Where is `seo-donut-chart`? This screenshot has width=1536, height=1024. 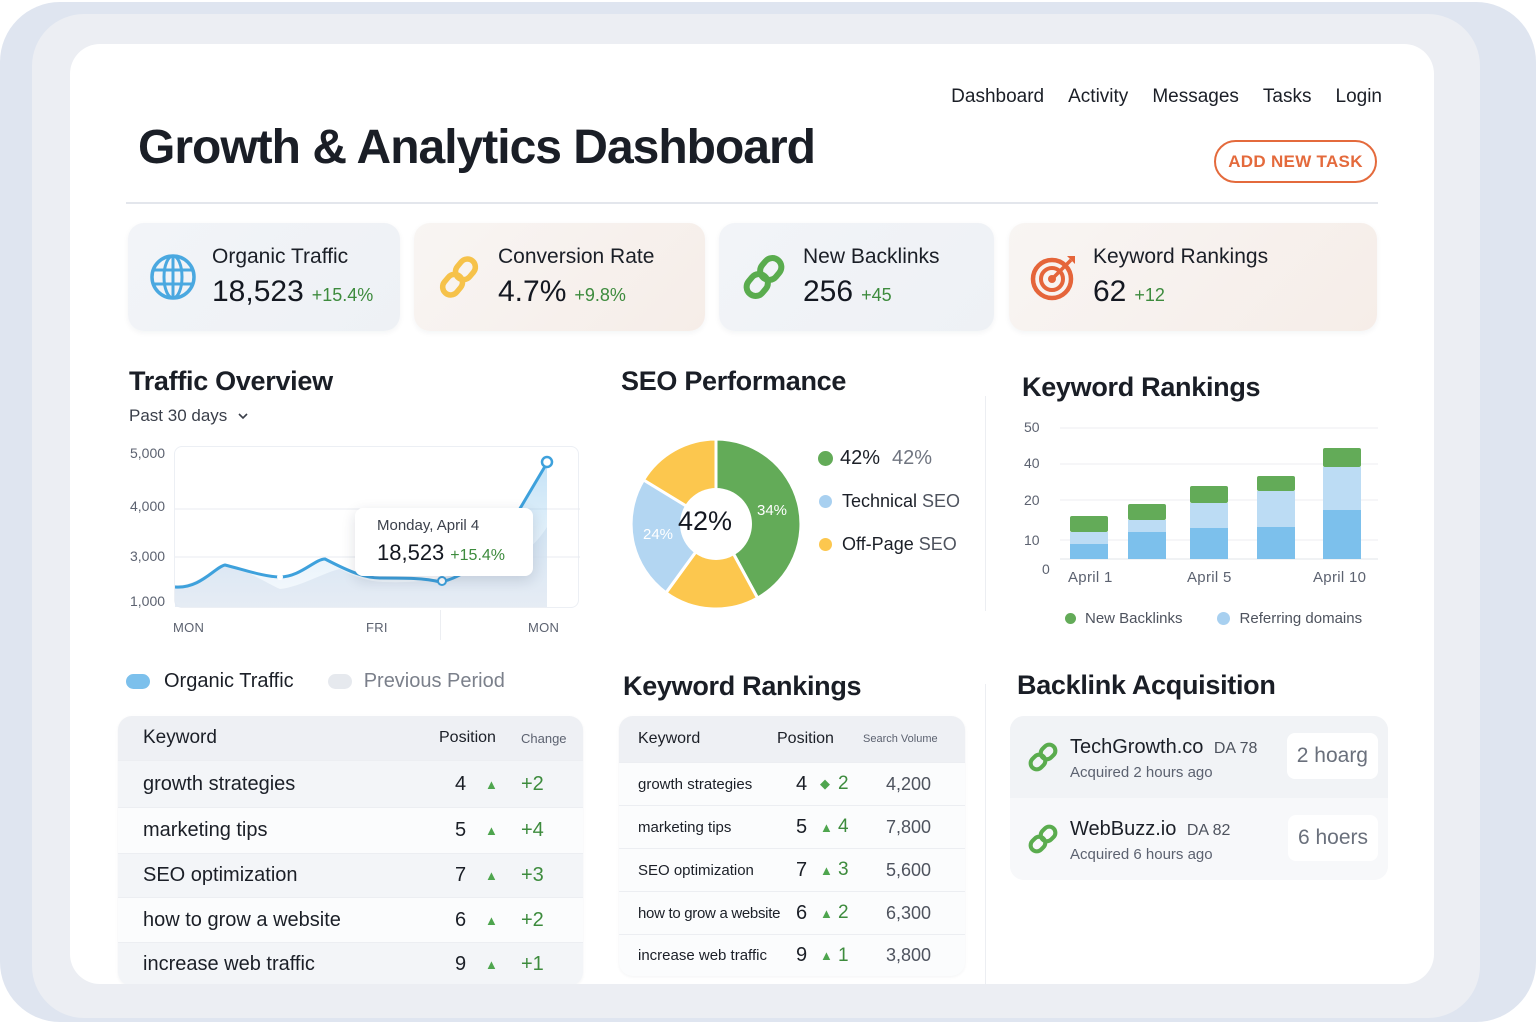 seo-donut-chart is located at coordinates (716, 524).